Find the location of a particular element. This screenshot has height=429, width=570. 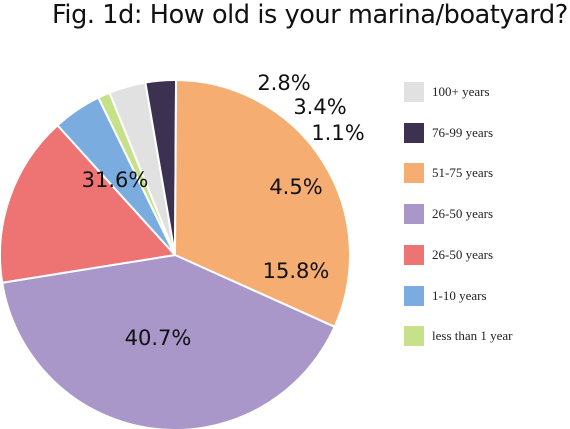

legend-item-5: 1-10 years is located at coordinates (487, 296).